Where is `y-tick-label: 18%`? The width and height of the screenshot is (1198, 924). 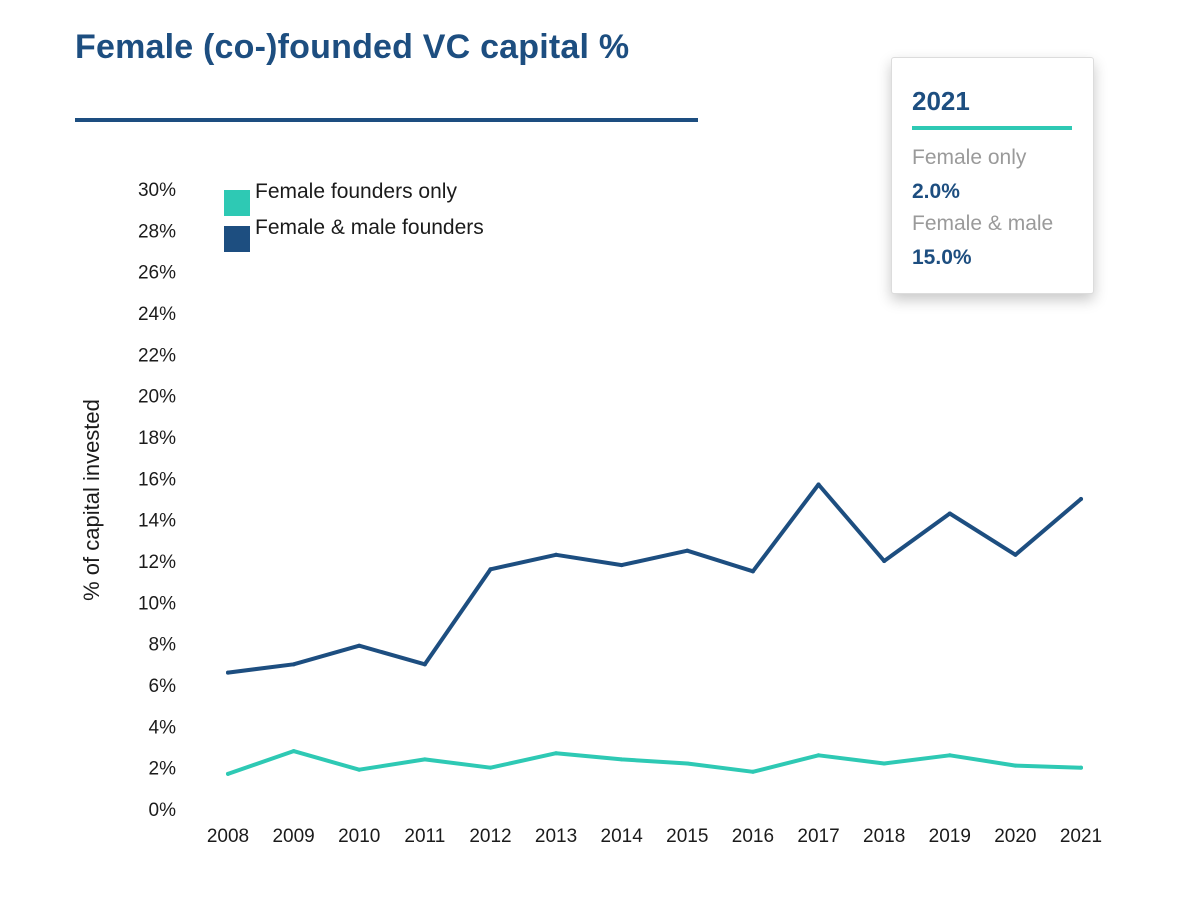
y-tick-label: 18% is located at coordinates (157, 438).